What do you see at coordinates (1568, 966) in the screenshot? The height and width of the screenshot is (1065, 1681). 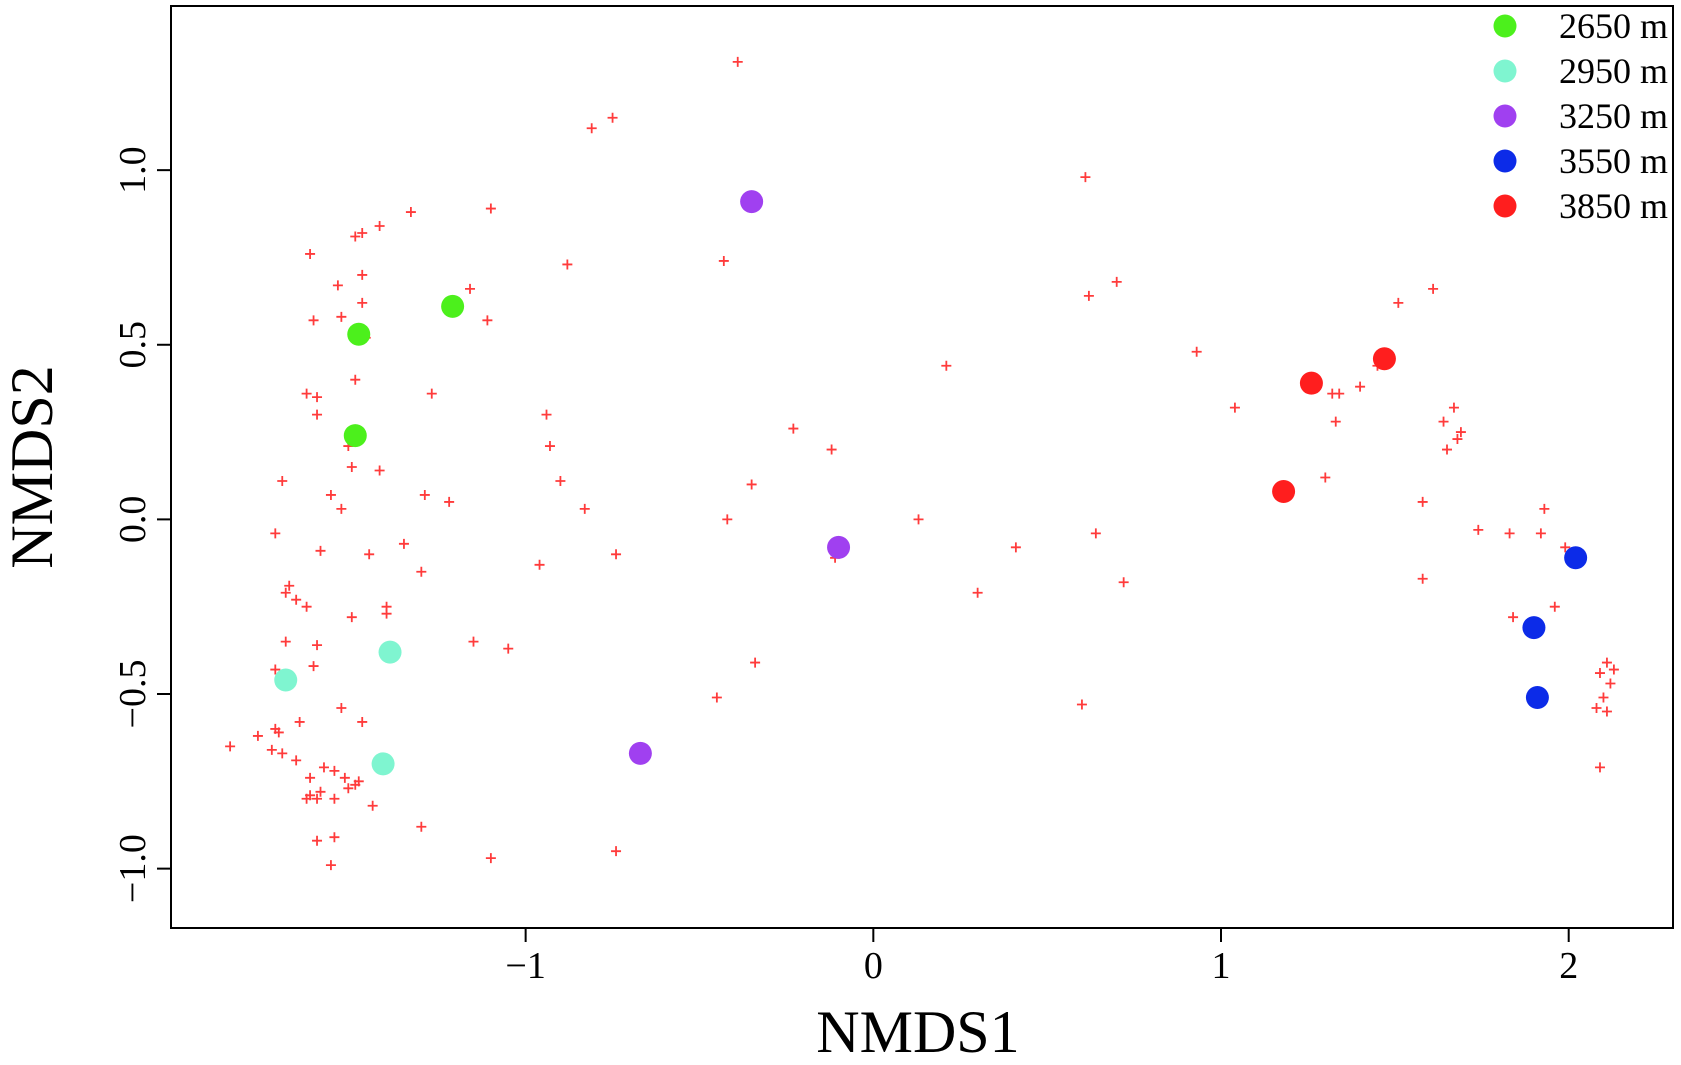 I see `x-tick-label: 2` at bounding box center [1568, 966].